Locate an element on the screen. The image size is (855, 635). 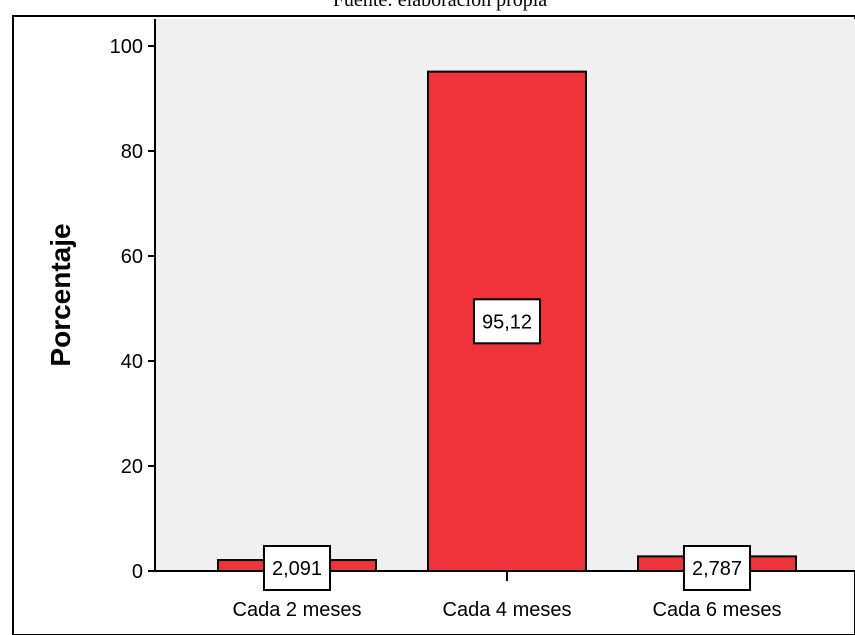
data-label: 95,12 is located at coordinates (507, 321).